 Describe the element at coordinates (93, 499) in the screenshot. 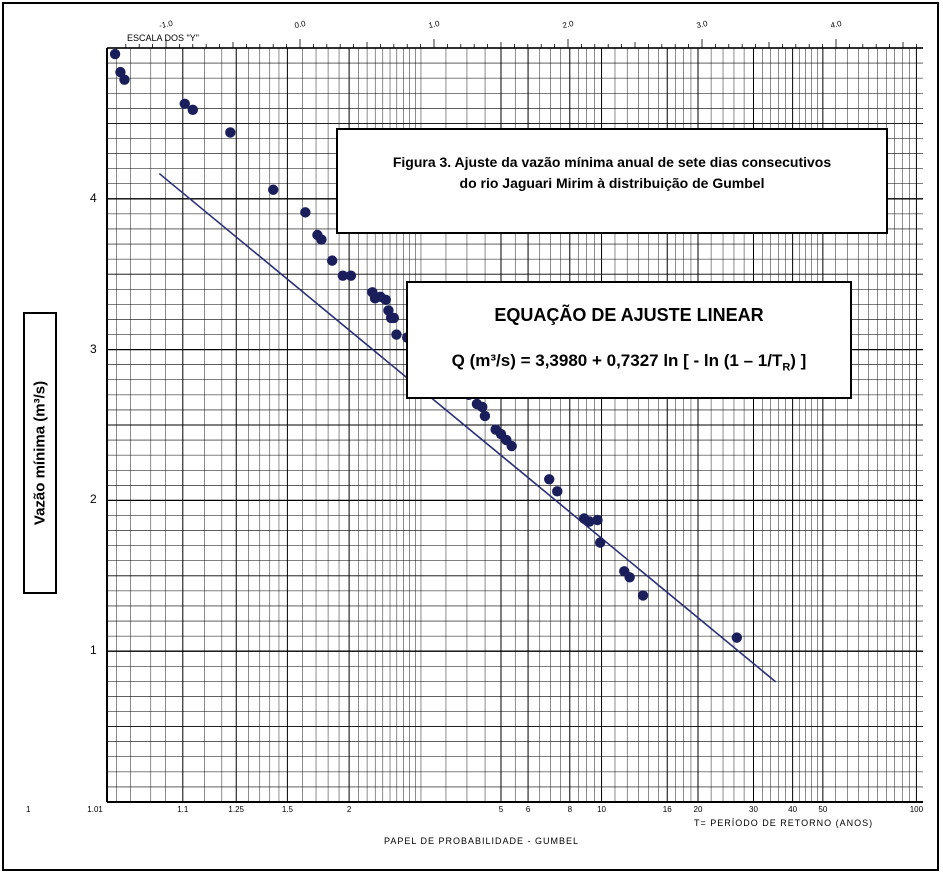

I see `y-tick-label: 2` at that location.